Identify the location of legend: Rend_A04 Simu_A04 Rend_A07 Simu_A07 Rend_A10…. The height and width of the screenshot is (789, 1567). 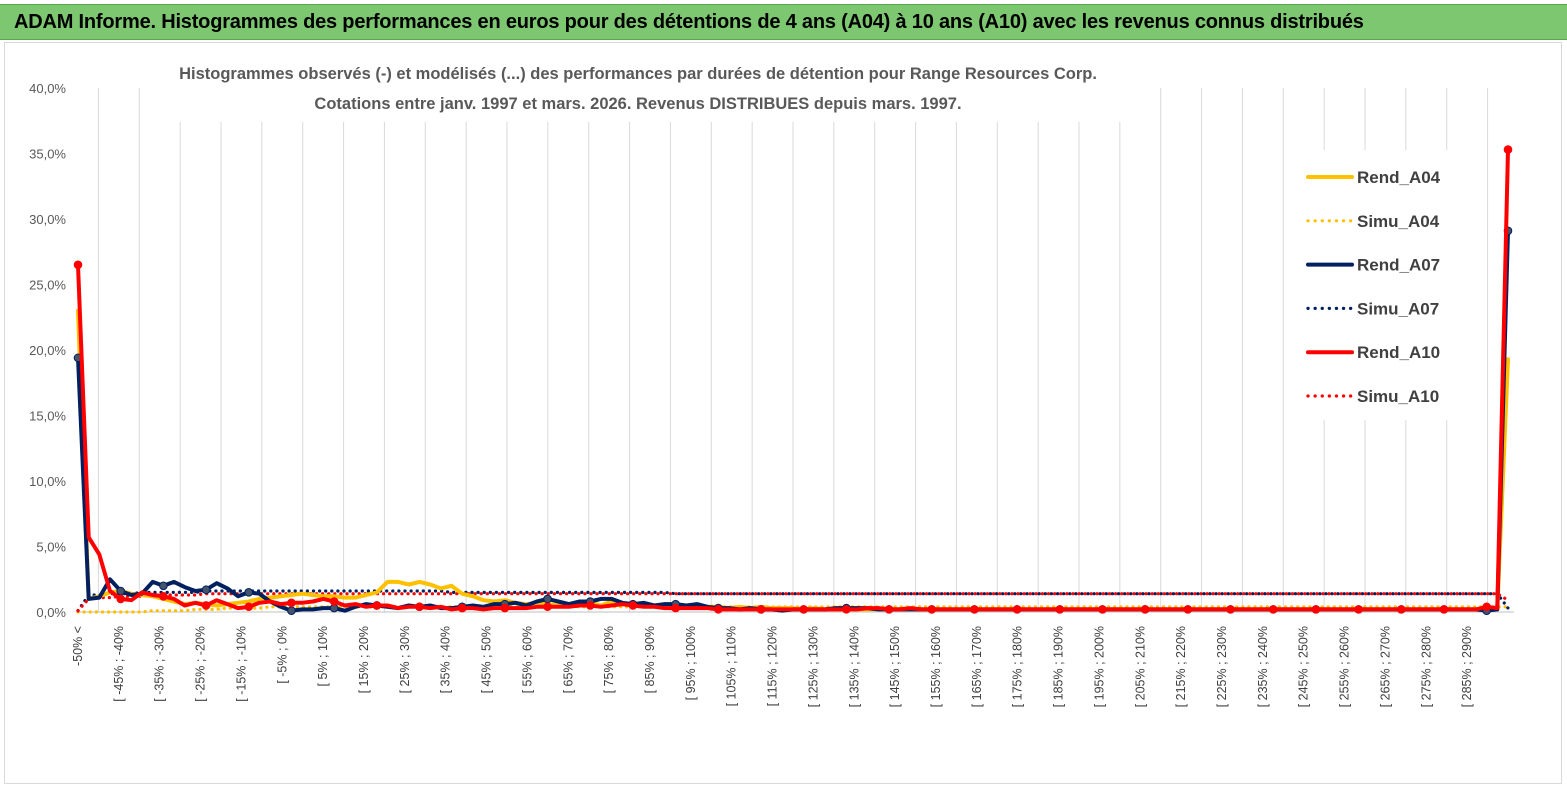
(1373, 287).